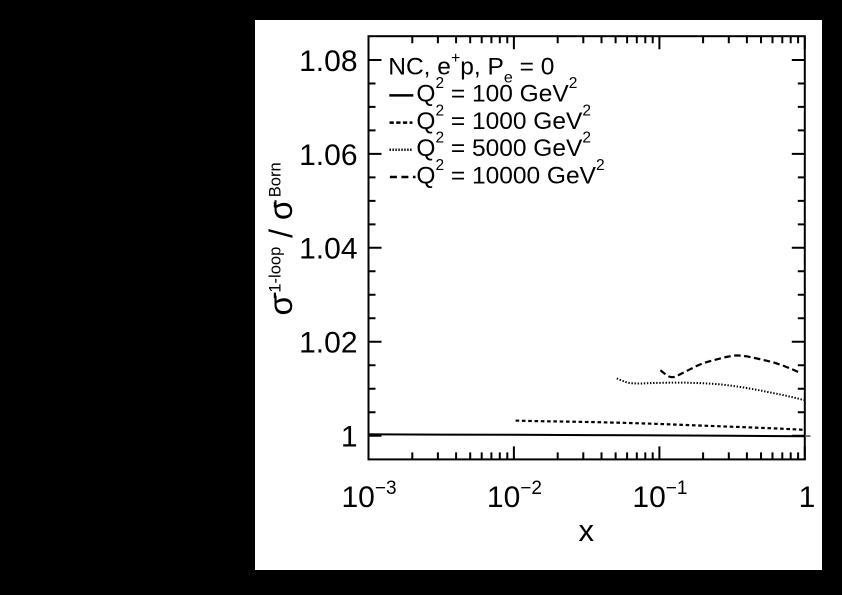 Image resolution: width=842 pixels, height=595 pixels. What do you see at coordinates (328, 343) in the screenshot?
I see `svg-text: 1.02` at bounding box center [328, 343].